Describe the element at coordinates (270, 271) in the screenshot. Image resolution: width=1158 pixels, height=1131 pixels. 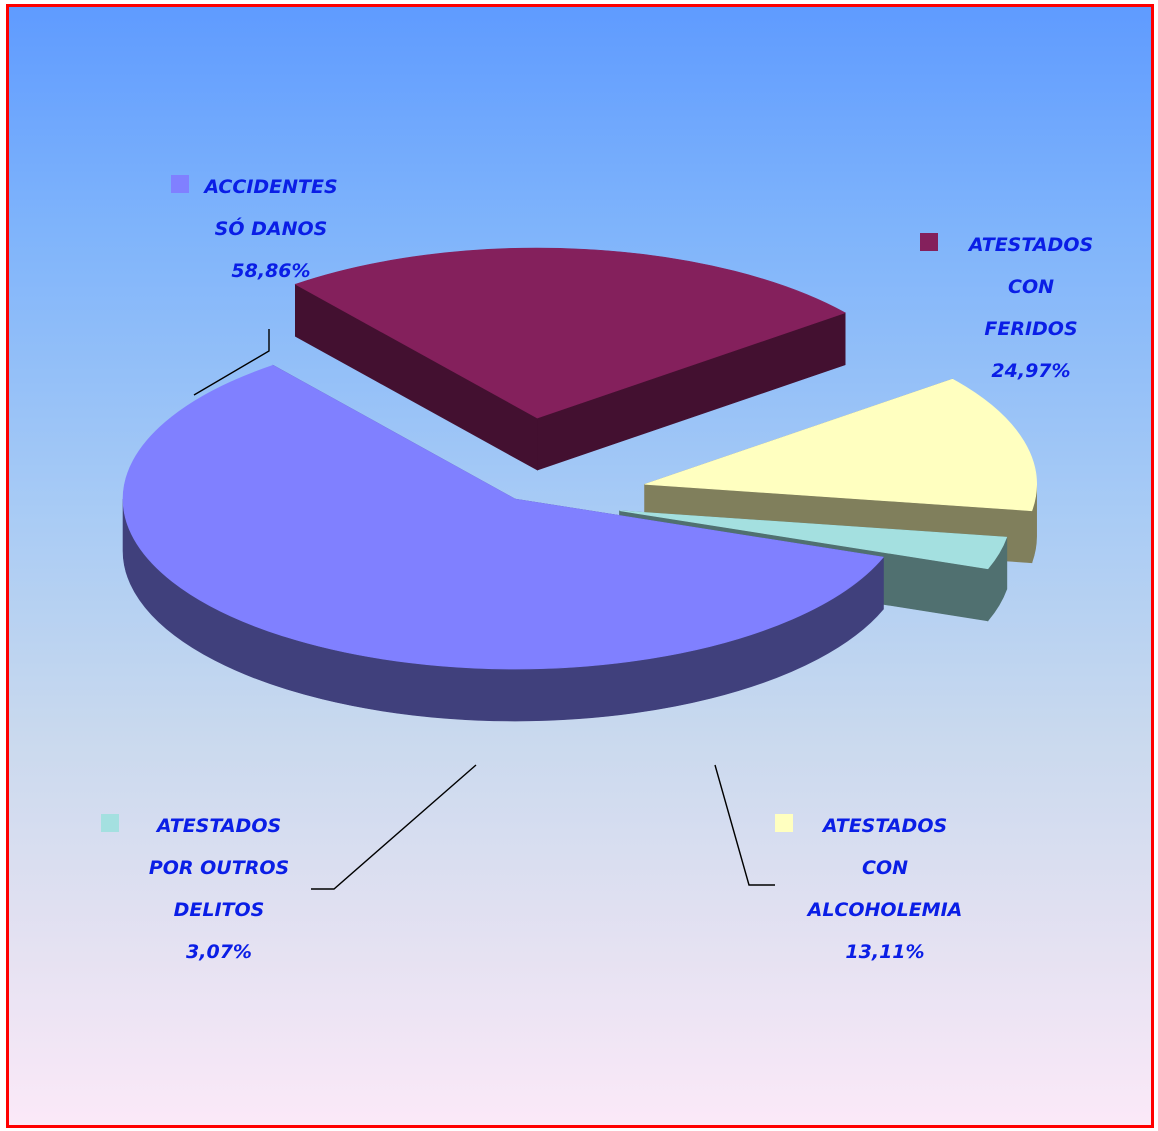
I see `slice-value-label: 58,86%` at that location.